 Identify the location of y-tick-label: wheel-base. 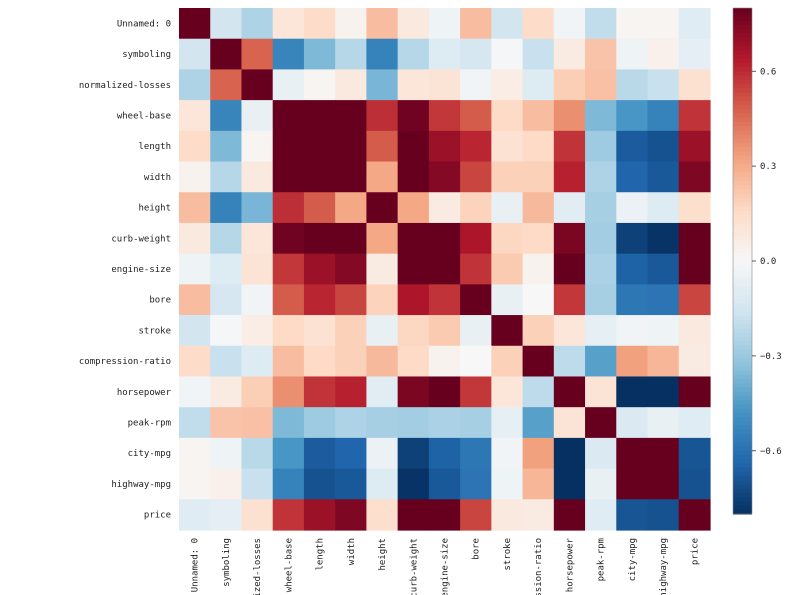
(144, 116).